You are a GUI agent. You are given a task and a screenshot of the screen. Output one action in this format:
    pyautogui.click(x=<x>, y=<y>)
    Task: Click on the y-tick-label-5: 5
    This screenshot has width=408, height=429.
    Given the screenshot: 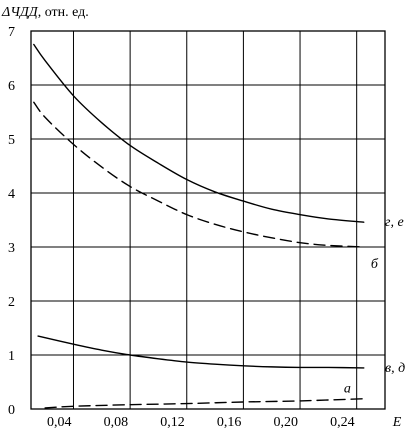 What is the action you would take?
    pyautogui.click(x=11, y=140)
    